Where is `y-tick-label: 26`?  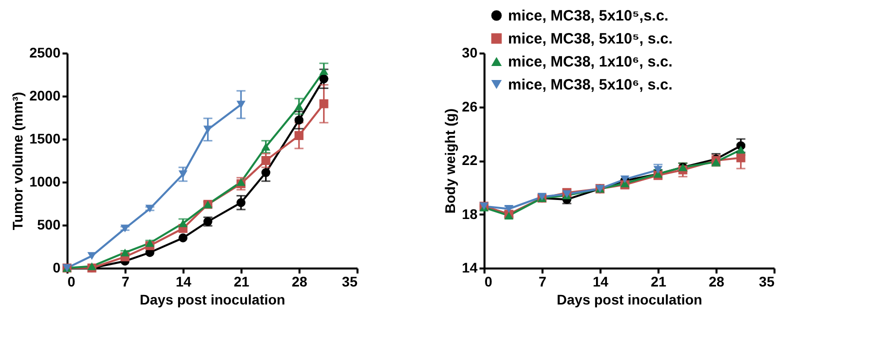
y-tick-label: 26 is located at coordinates (470, 106).